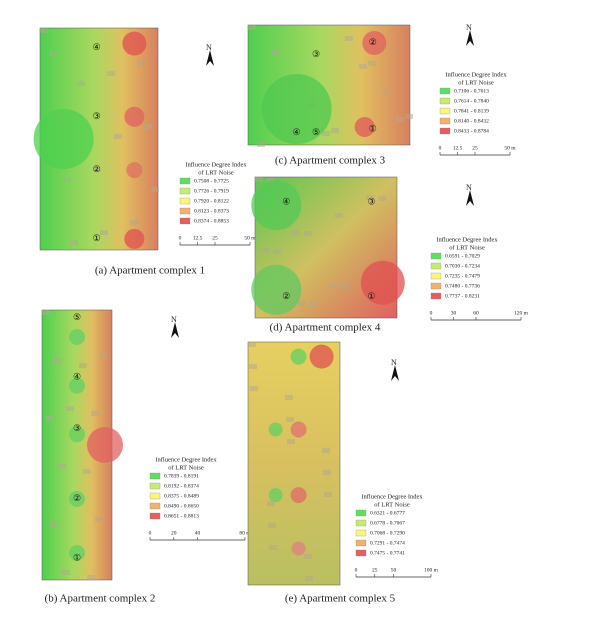 The width and height of the screenshot is (605, 620). Describe the element at coordinates (150, 271) in the screenshot. I see `caption: (a) Apartment complex 1` at that location.